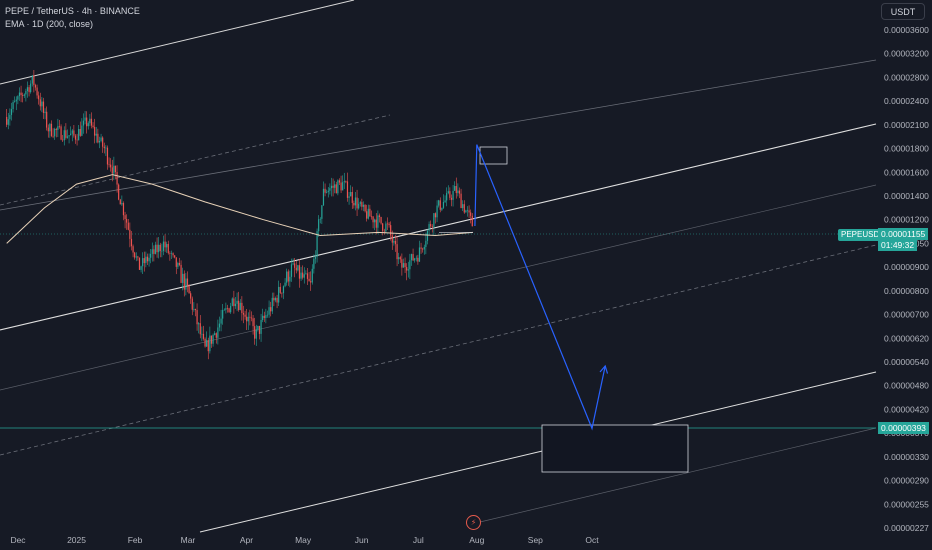  What do you see at coordinates (304, 540) in the screenshot?
I see `time-axis: Dec 2025 Feb Mar Apr May Jun Jul Aug Sep Oct` at bounding box center [304, 540].